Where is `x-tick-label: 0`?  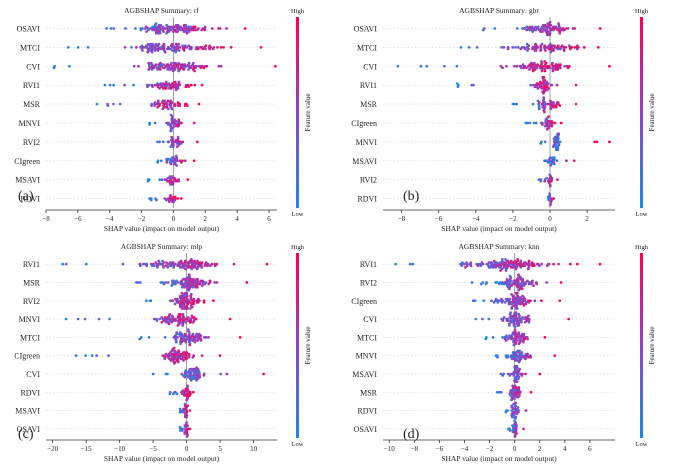 x-tick-label: 0 is located at coordinates (550, 219).